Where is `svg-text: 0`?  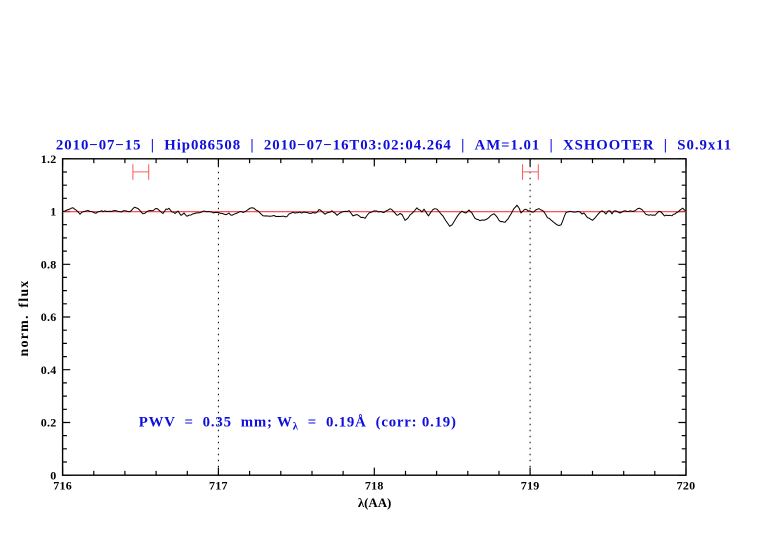
svg-text: 0 is located at coordinates (53, 475).